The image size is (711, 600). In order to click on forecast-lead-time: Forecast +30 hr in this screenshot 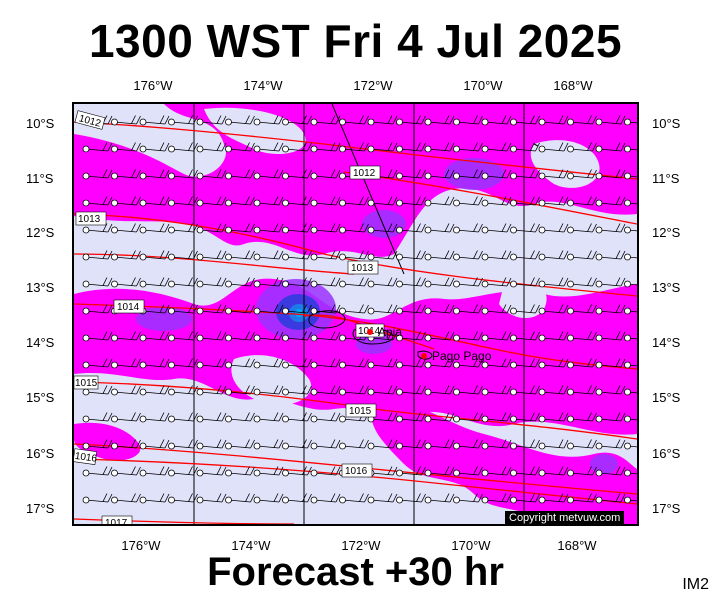, I will do `click(355, 572)`.